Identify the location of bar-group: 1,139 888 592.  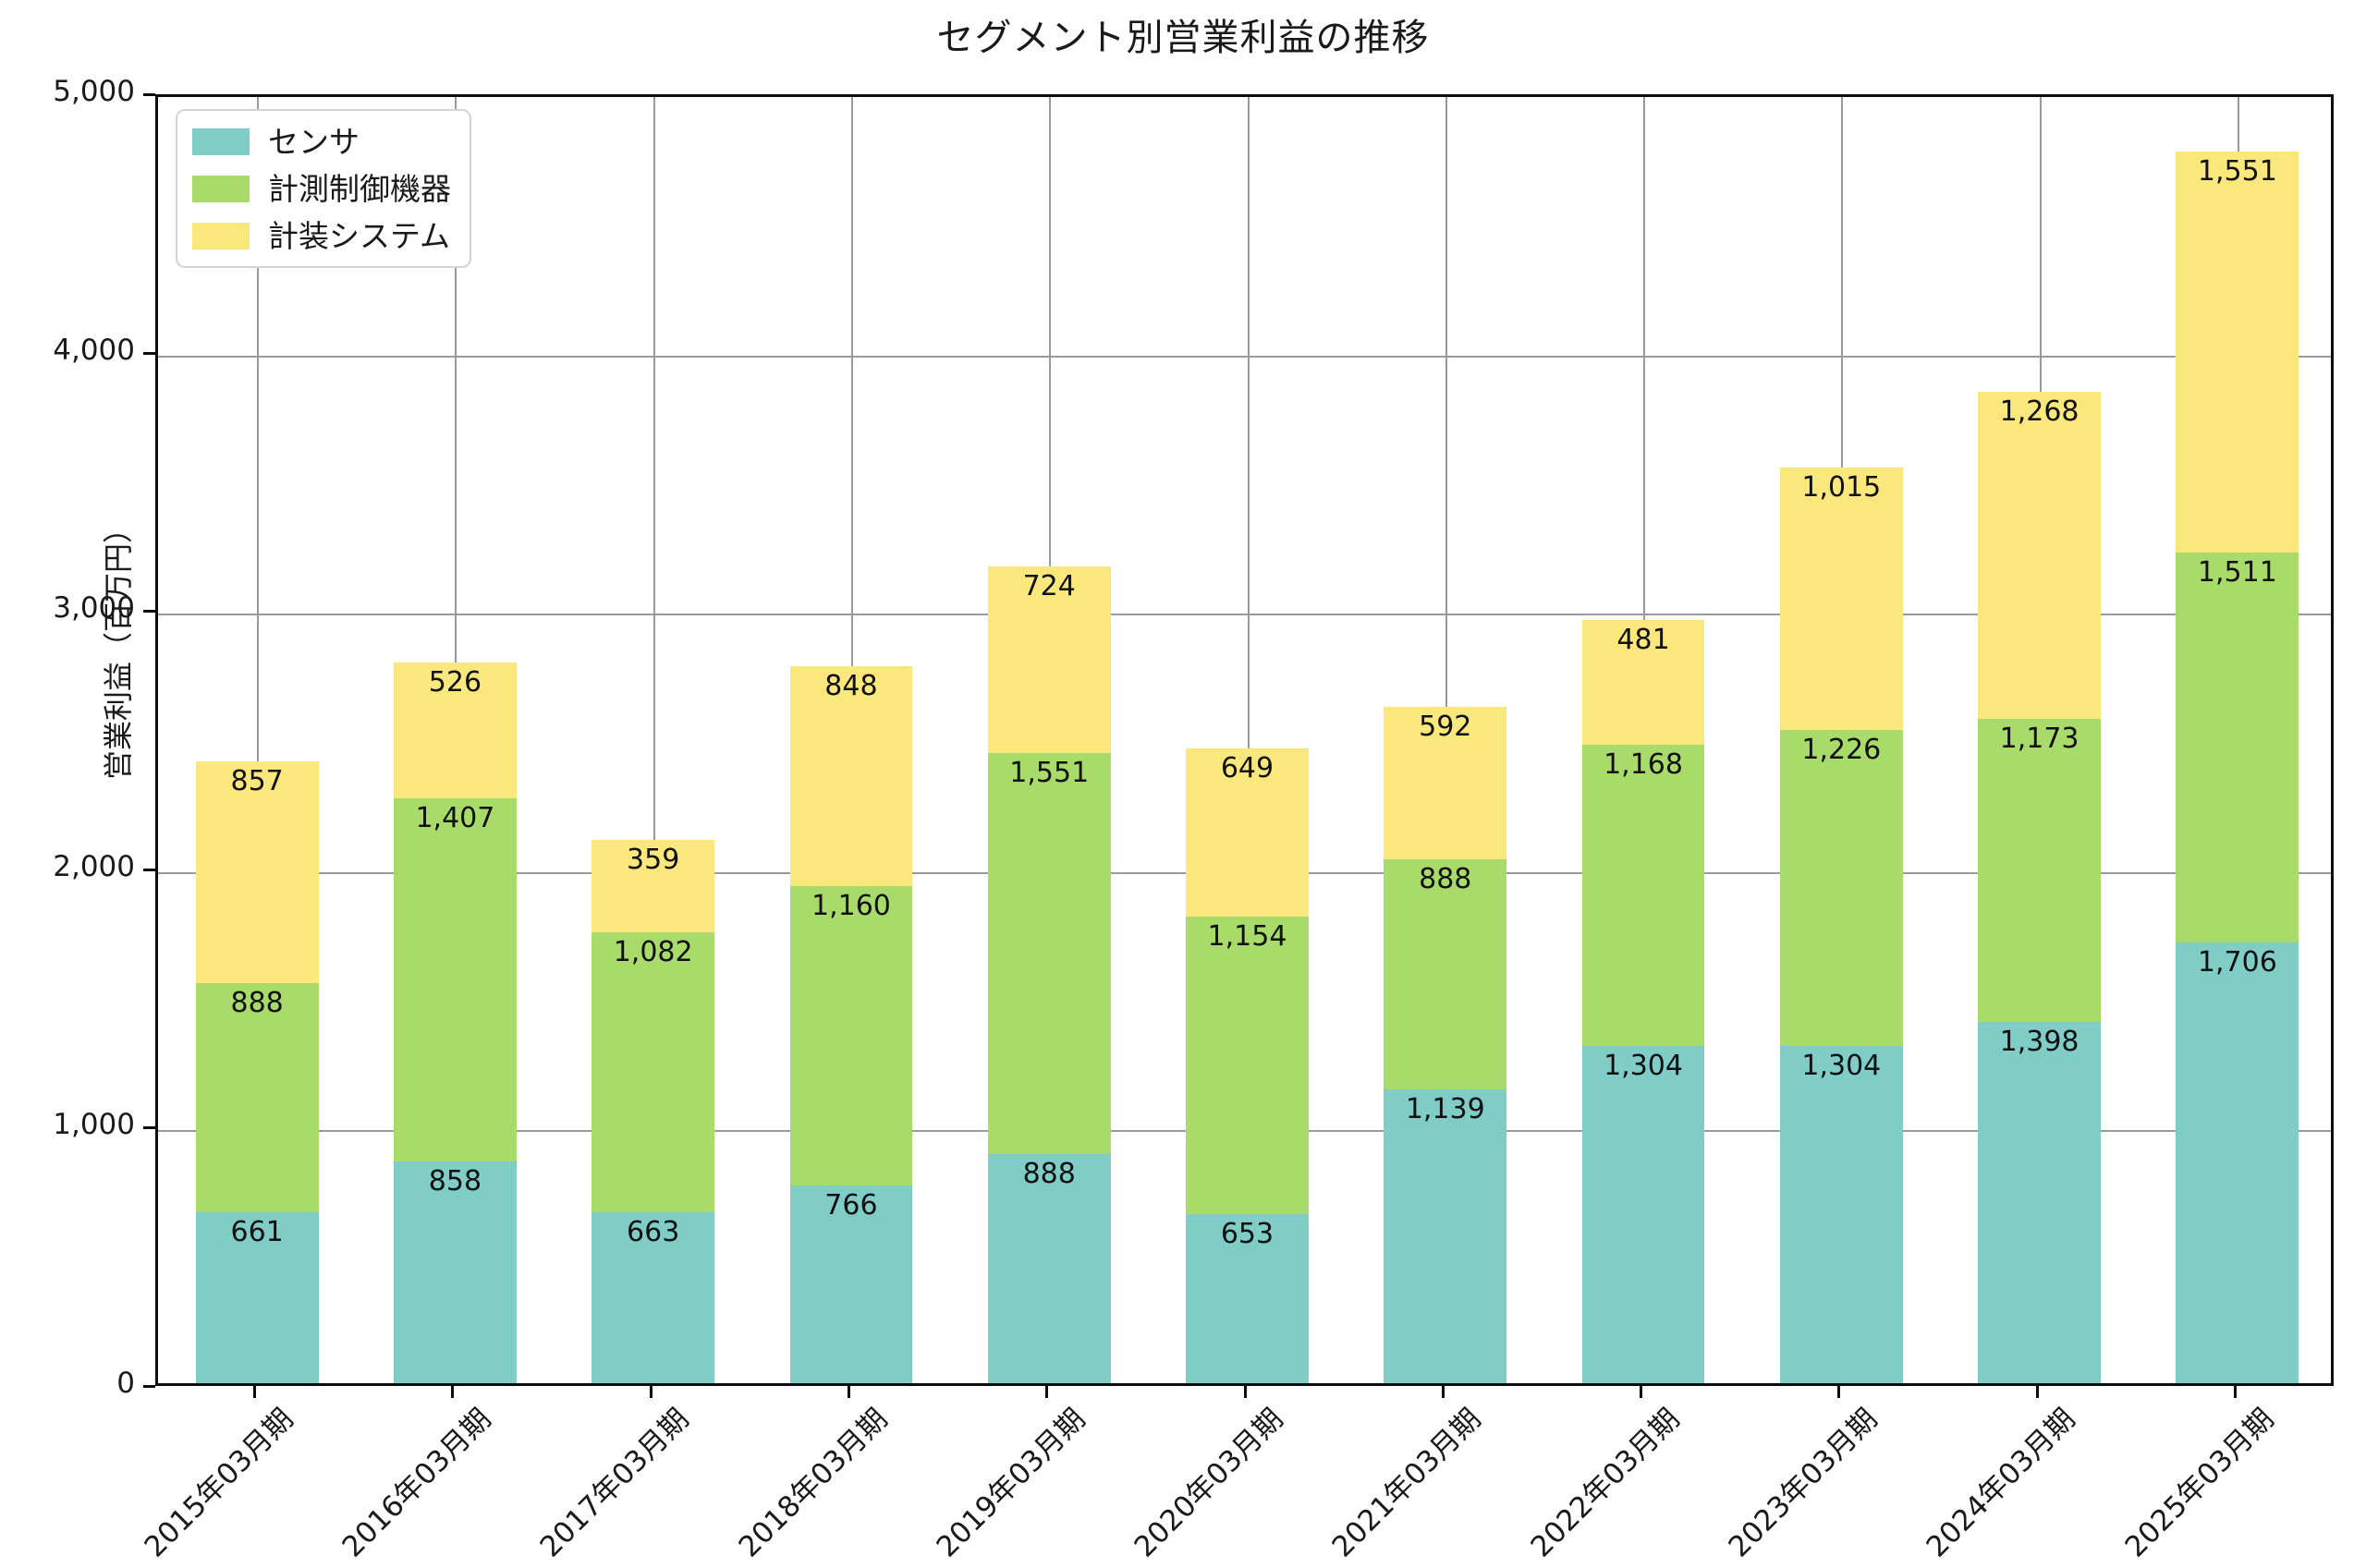
(1445, 1044).